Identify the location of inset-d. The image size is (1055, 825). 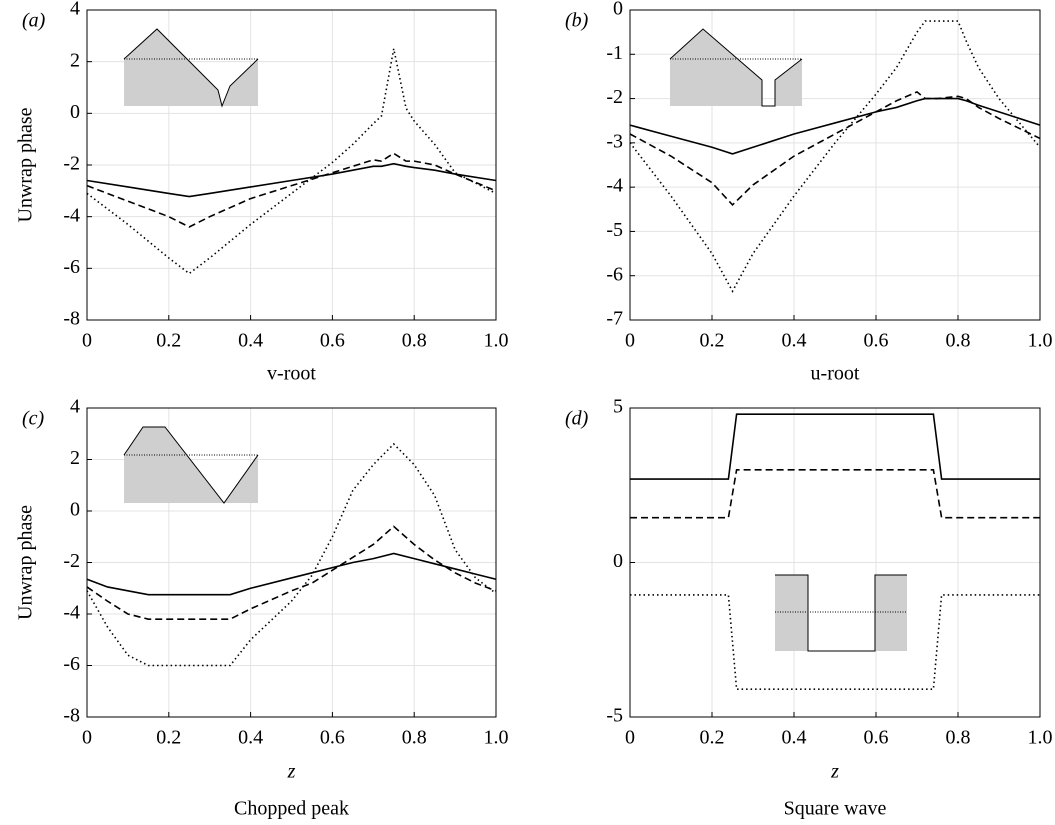
(841, 613).